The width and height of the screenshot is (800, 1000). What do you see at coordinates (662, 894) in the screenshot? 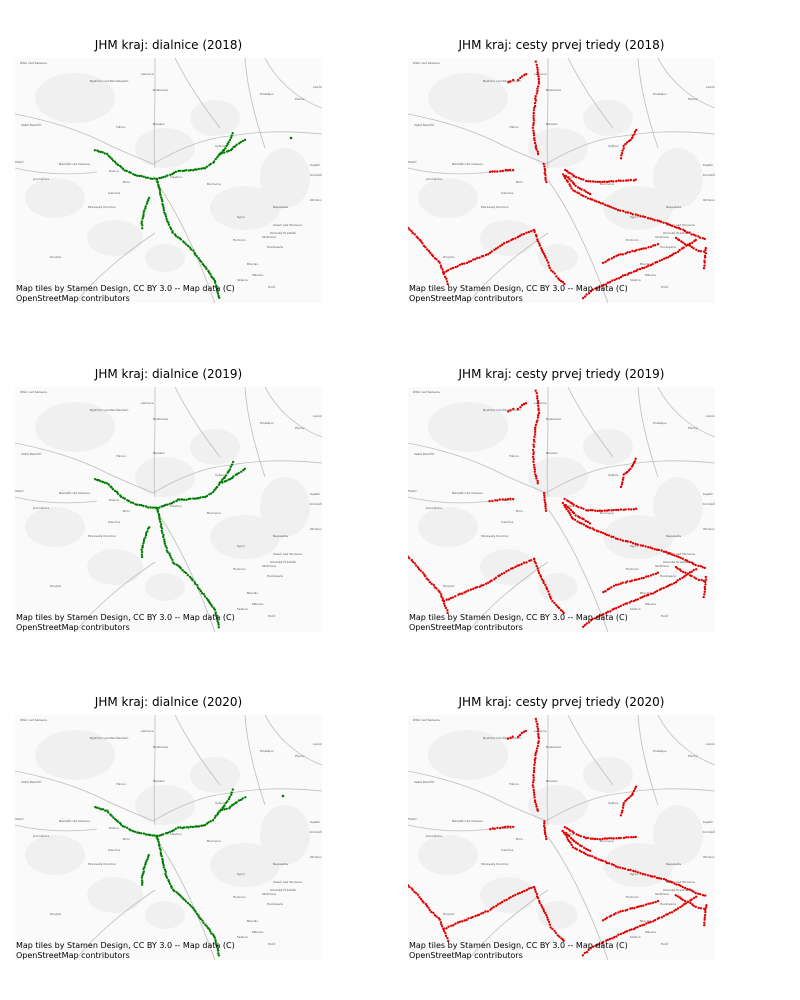
I see `place-label: Strážnice` at bounding box center [662, 894].